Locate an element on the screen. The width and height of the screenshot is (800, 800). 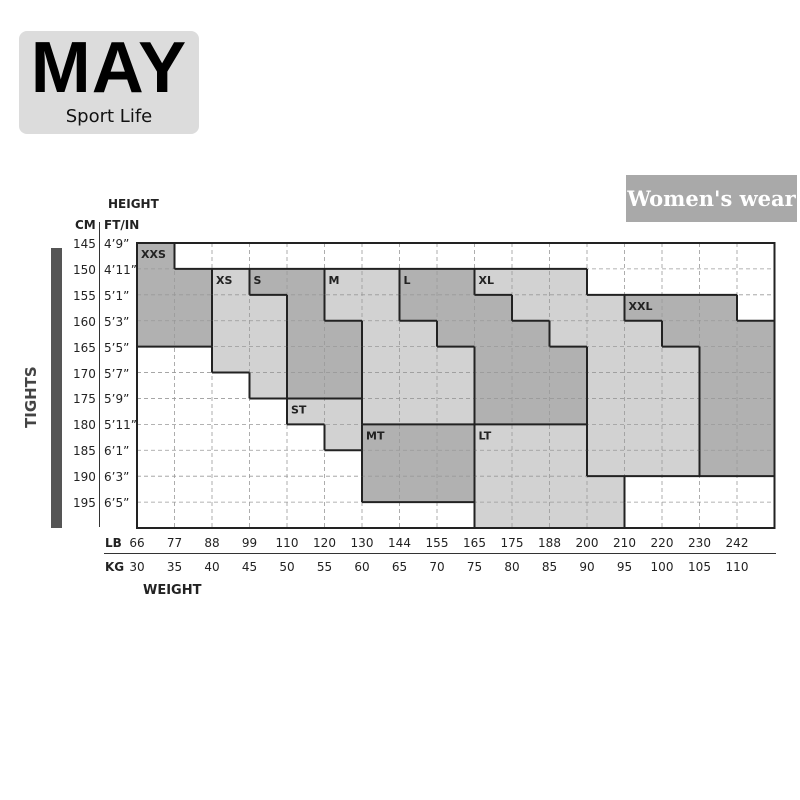
cm-tick: 150 is located at coordinates (84, 270).